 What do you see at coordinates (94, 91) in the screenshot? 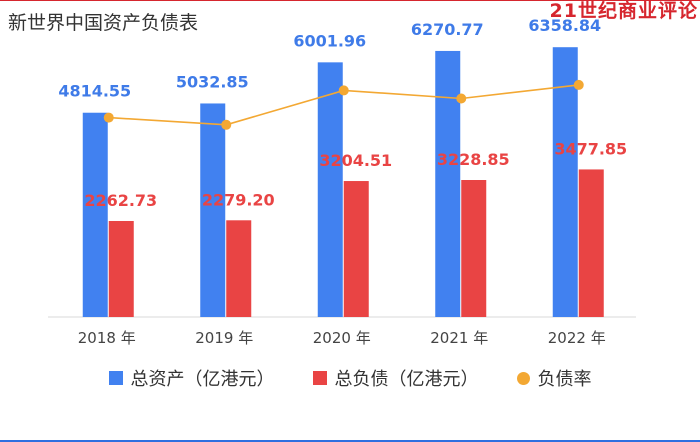
I see `data-label-total-assets: 4814.55` at bounding box center [94, 91].